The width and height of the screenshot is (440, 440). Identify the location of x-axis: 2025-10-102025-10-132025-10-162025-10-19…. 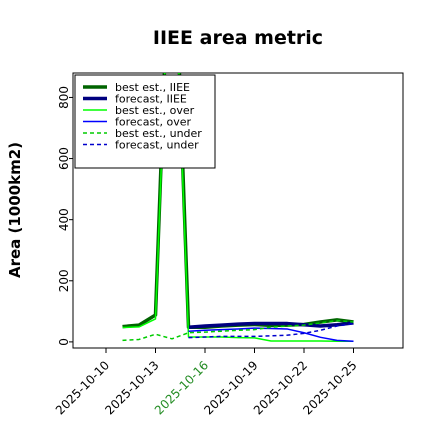
(206, 382).